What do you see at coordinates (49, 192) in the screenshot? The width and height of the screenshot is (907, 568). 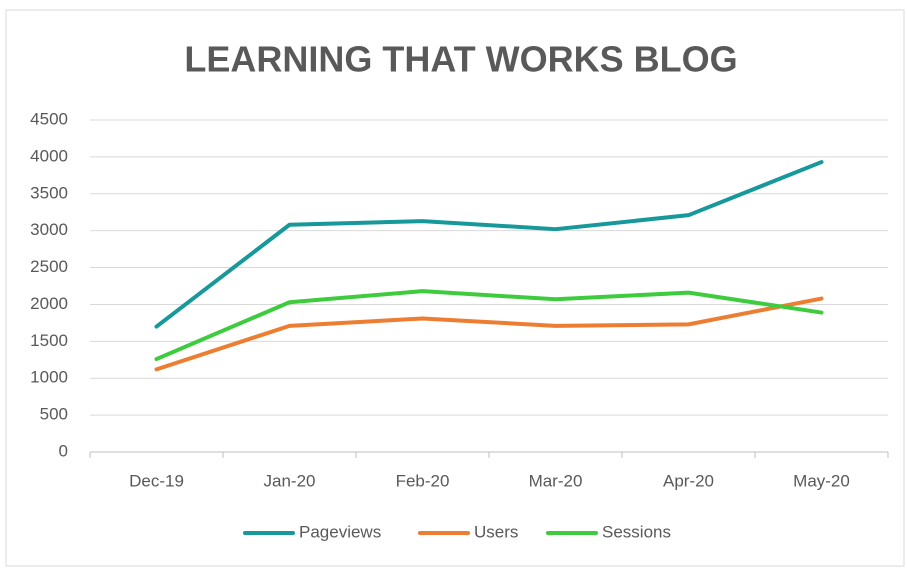 I see `y-tick-label: 3500` at bounding box center [49, 192].